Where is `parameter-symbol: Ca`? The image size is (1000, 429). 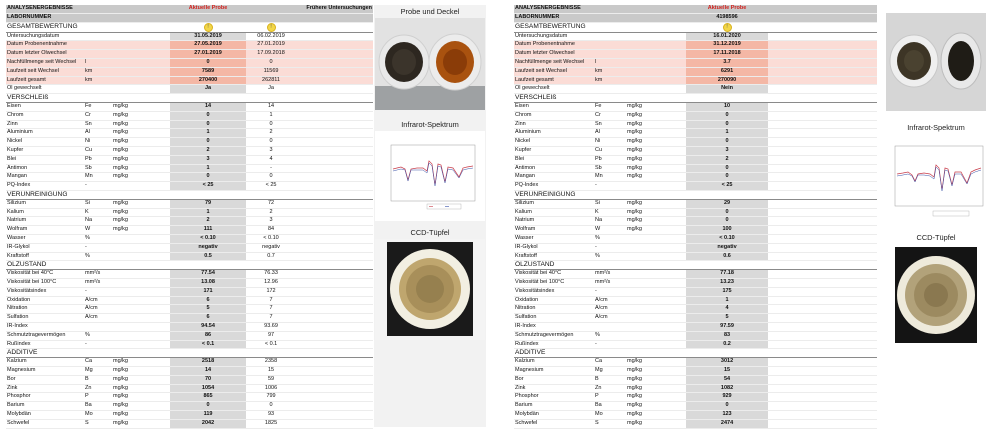 parameter-symbol: Ca is located at coordinates (610, 362).